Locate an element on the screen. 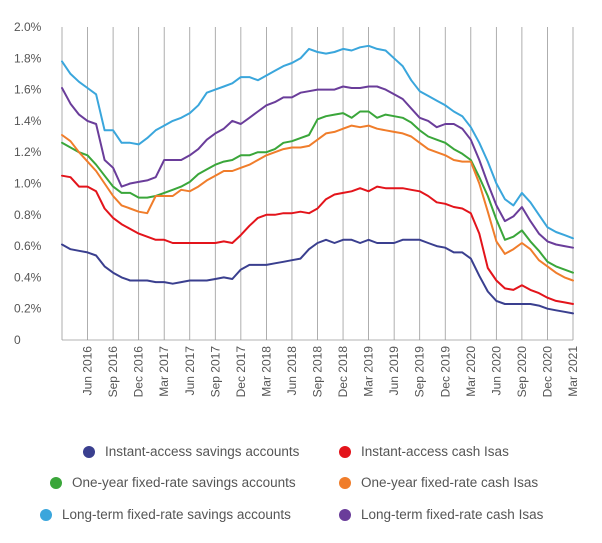  x-tick-label: Jun 2020 is located at coordinates (496, 371).